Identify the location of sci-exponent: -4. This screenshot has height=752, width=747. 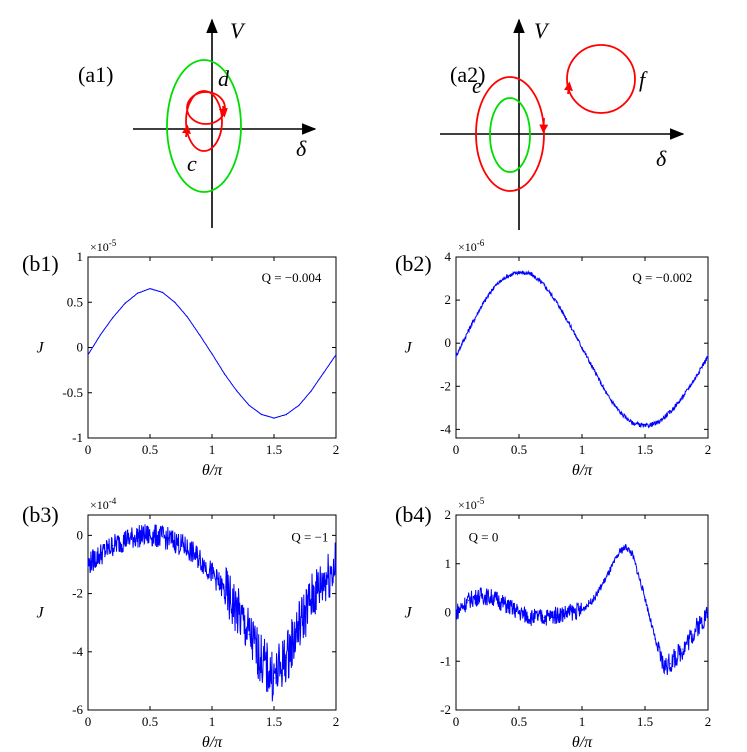
(113, 501).